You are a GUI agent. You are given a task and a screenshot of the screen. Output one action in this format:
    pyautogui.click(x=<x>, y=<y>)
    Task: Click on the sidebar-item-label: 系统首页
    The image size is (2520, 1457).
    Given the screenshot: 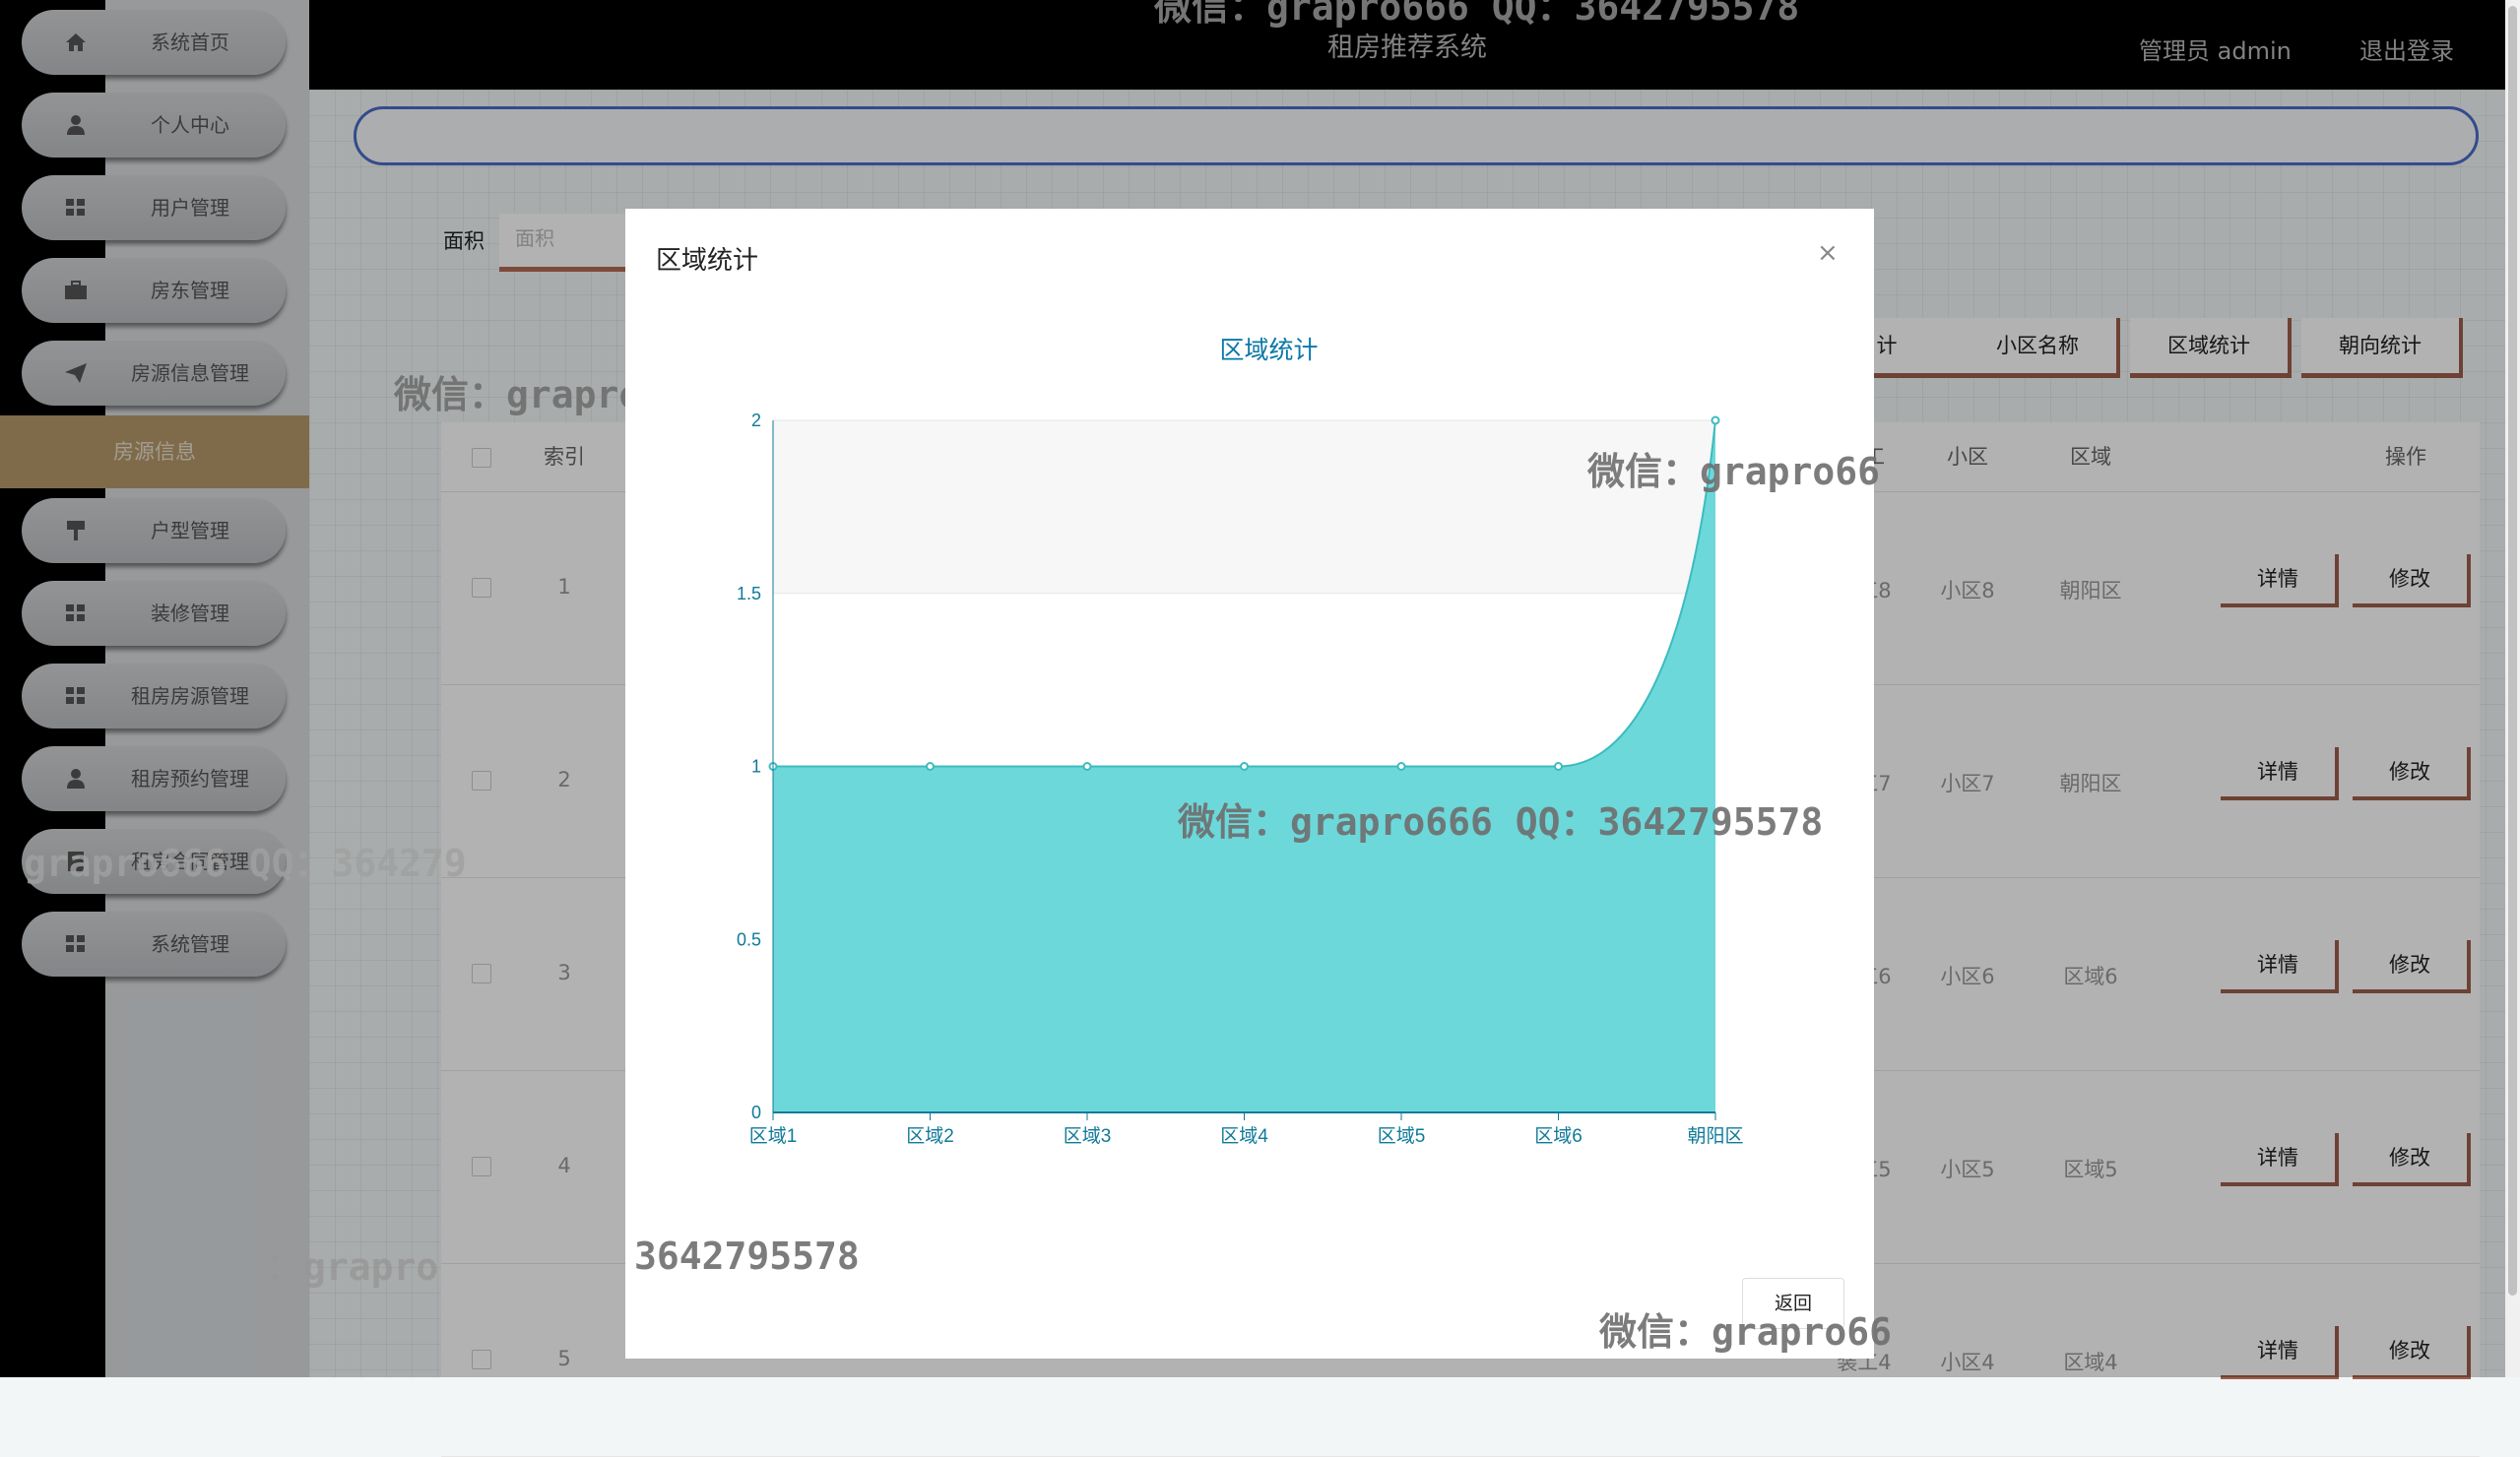 What is the action you would take?
    pyautogui.click(x=190, y=42)
    